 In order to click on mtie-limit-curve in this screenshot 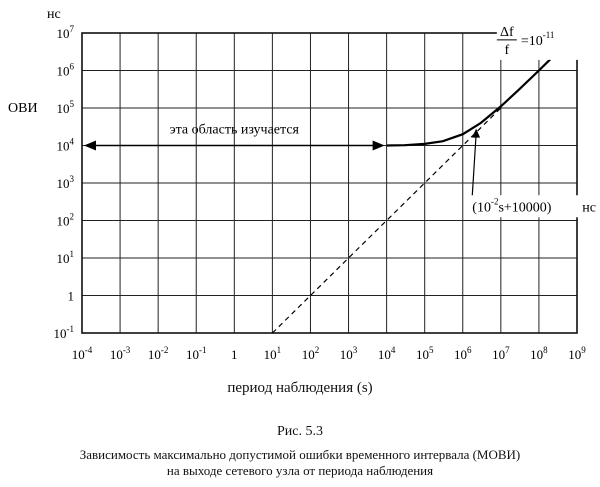, I will do `click(469, 102)`.